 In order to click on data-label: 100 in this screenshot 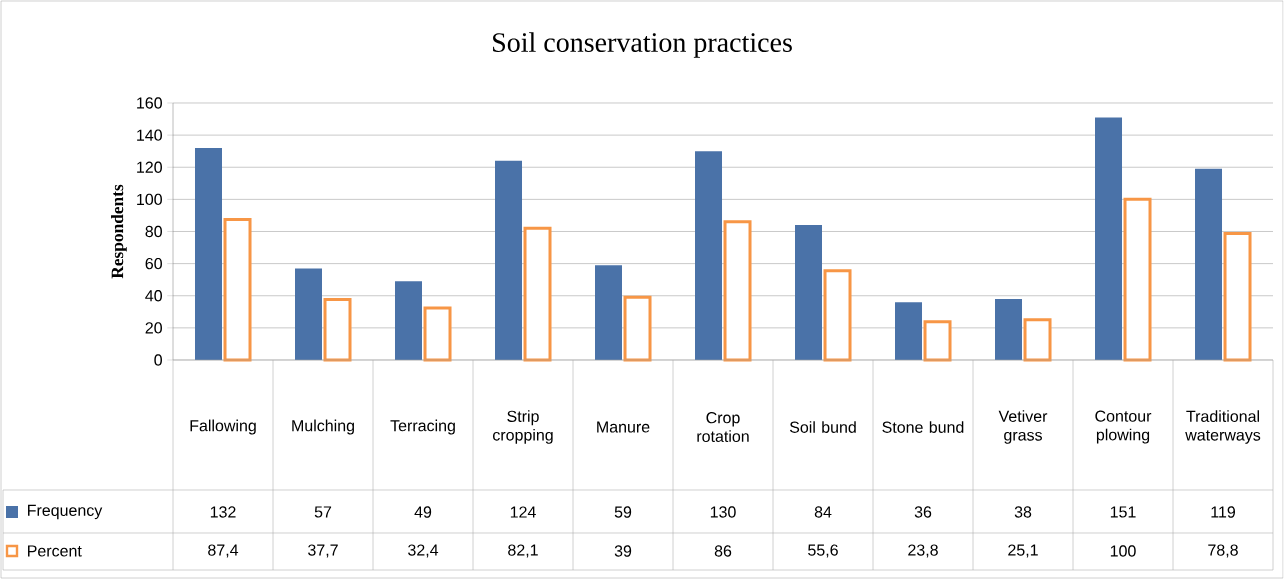, I will do `click(1123, 551)`.